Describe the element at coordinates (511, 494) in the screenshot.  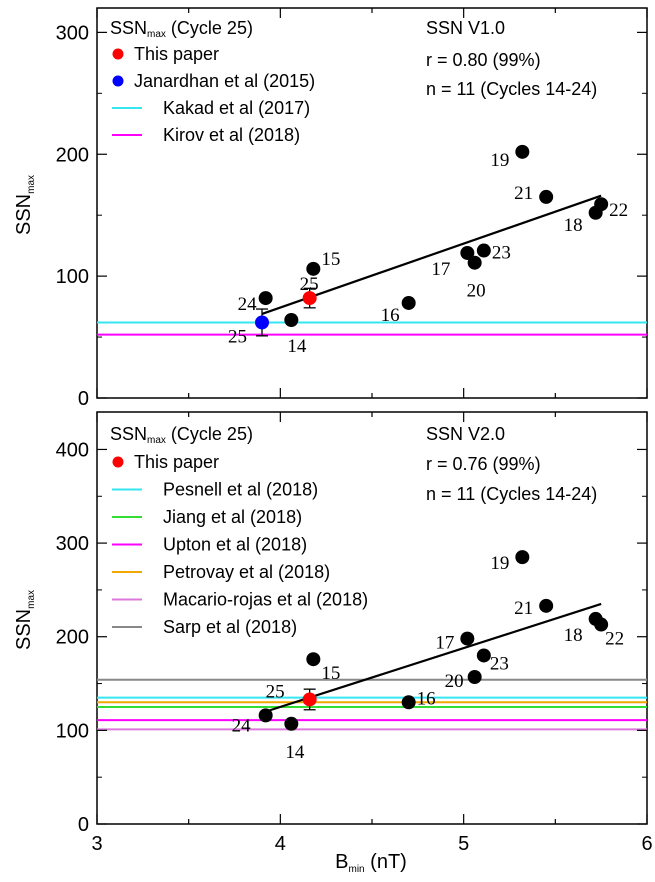
I see `stats-n-bottom: n = 11 (Cycles 14-24)` at that location.